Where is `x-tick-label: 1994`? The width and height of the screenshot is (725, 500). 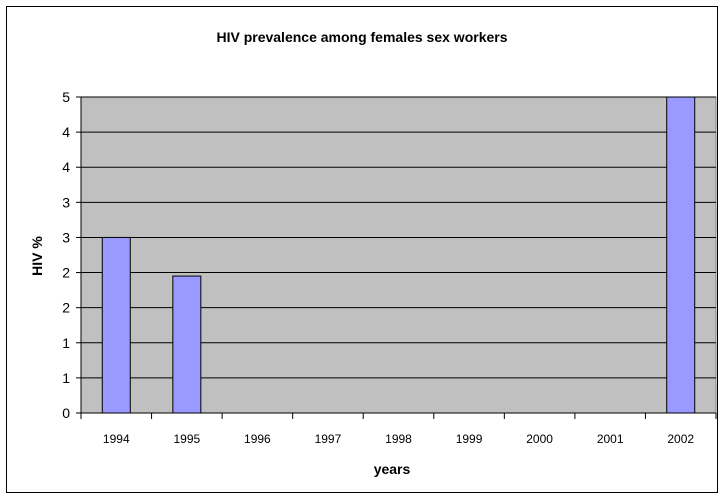 x-tick-label: 1994 is located at coordinates (116, 439).